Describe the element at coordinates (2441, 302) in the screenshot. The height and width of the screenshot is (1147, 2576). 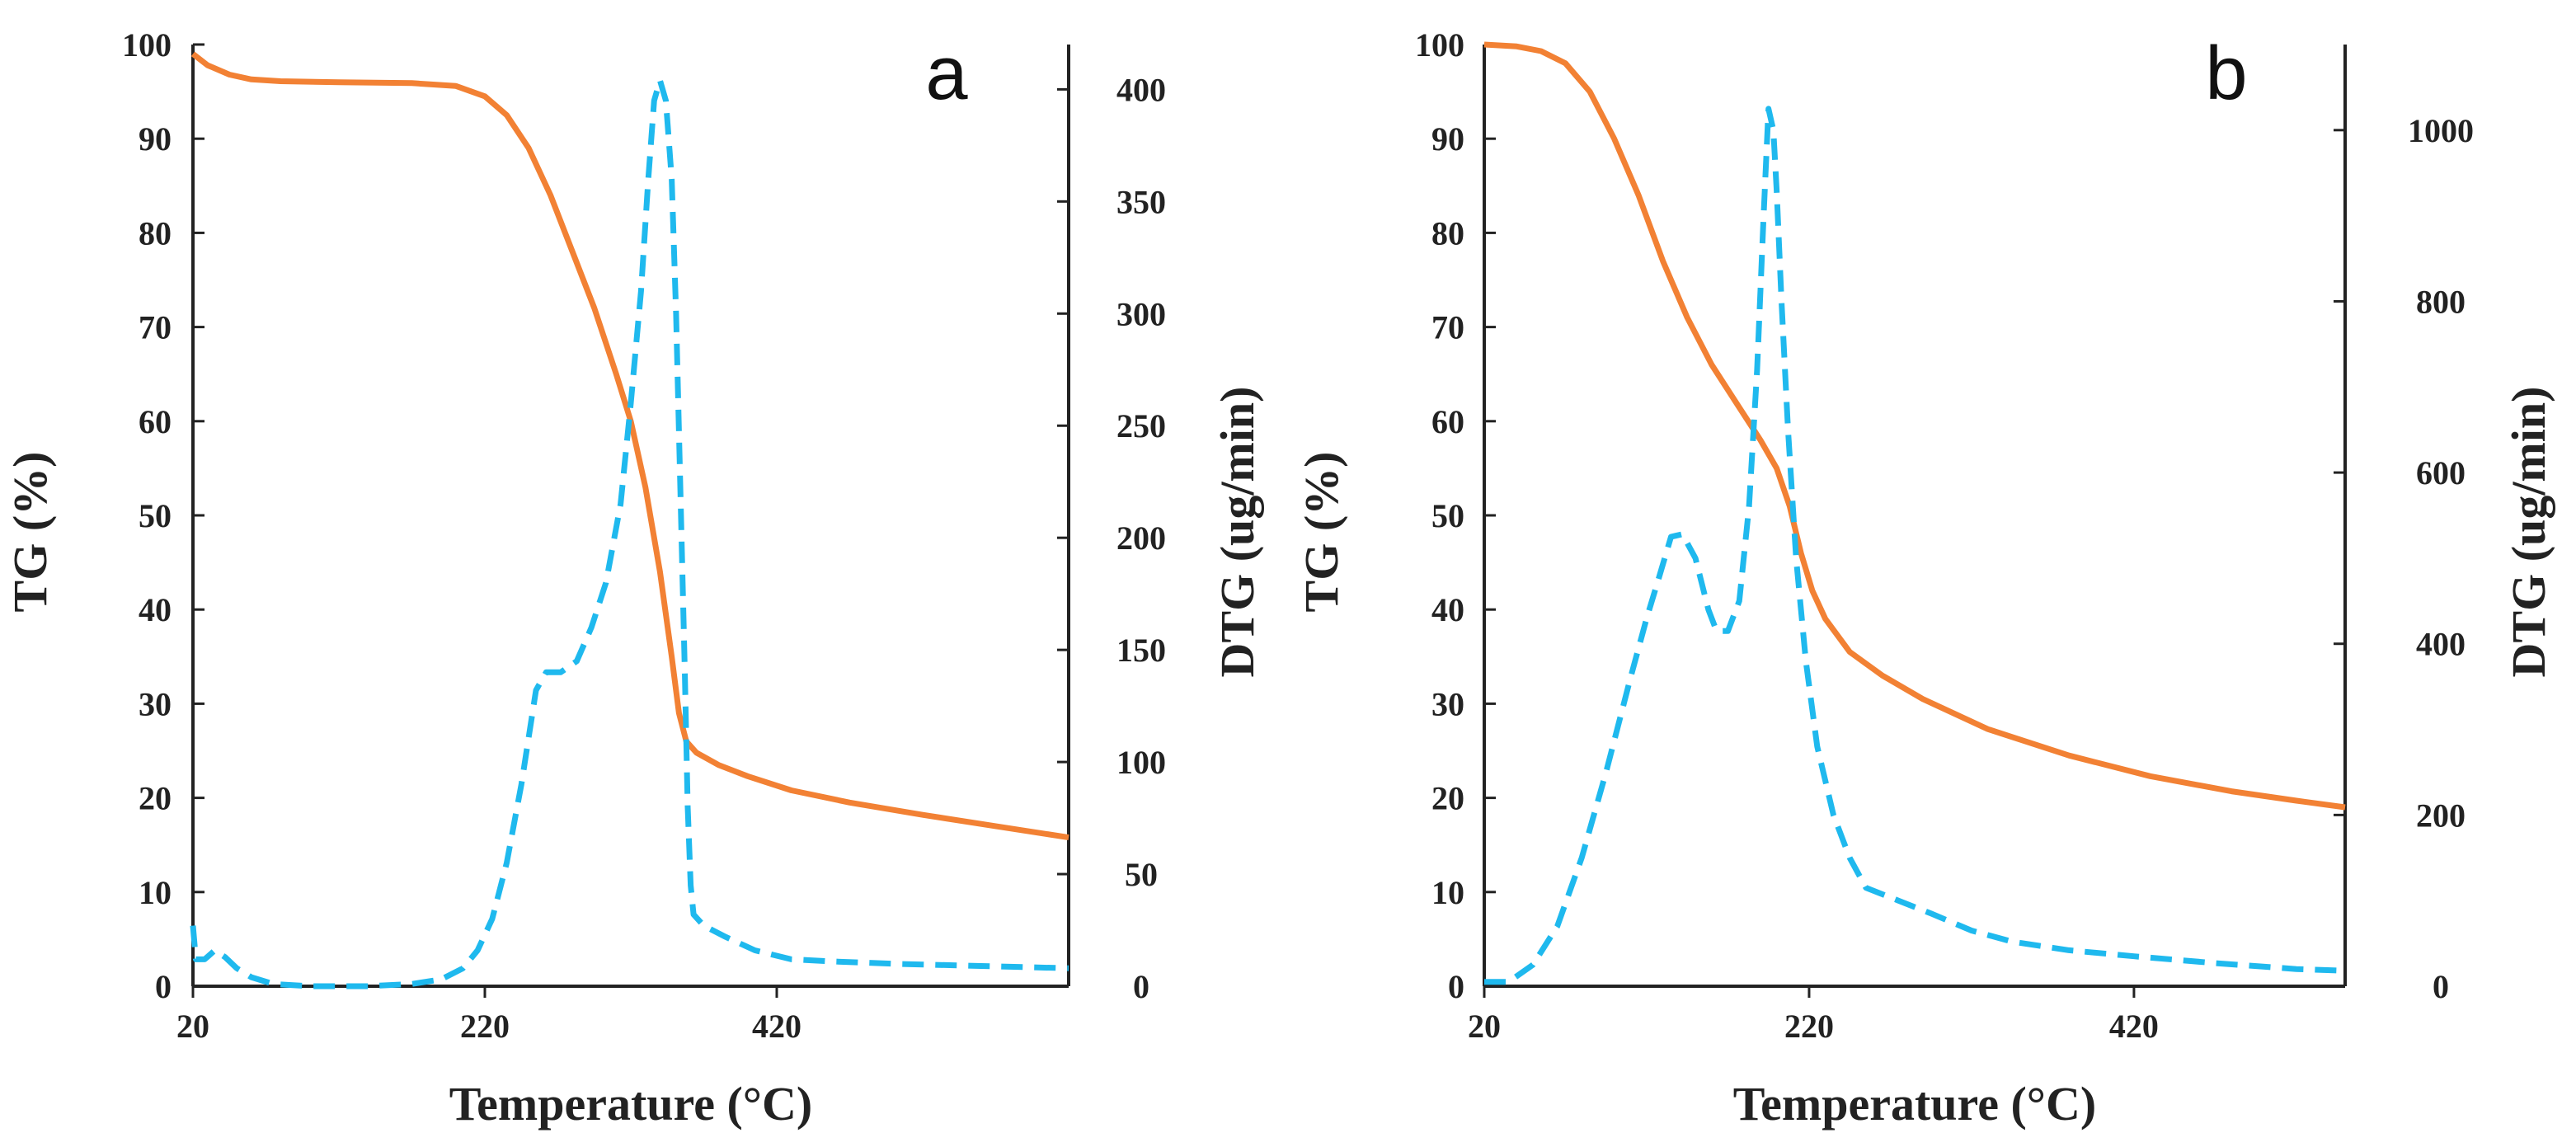
I see `right-y-tick-label: 800` at that location.